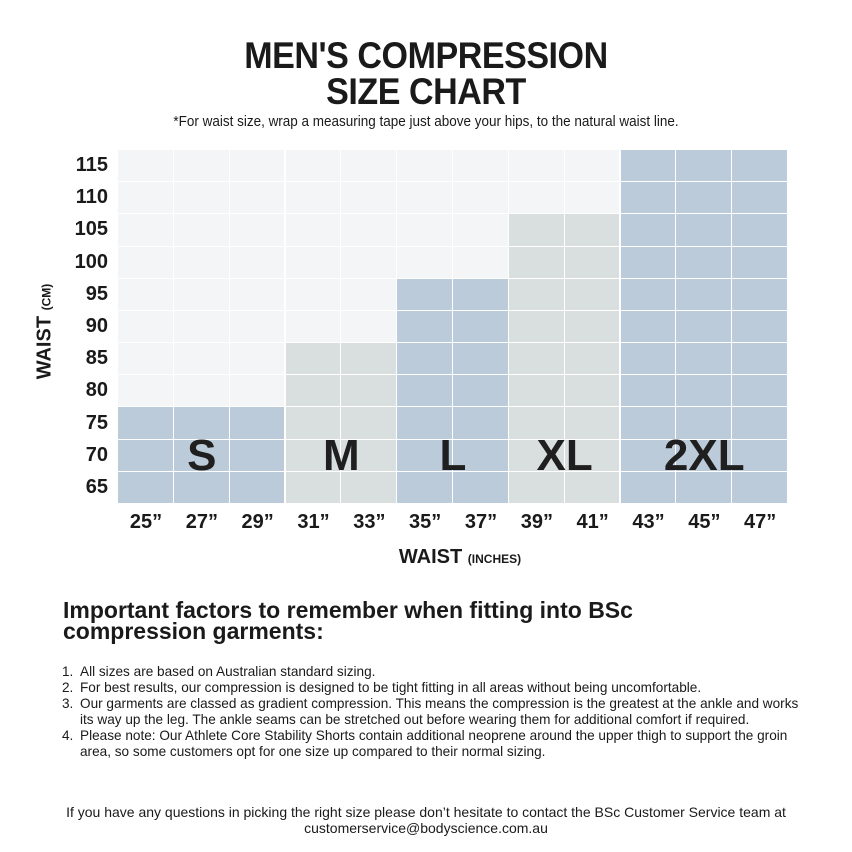 The width and height of the screenshot is (852, 852). What do you see at coordinates (91, 229) in the screenshot?
I see `y-tick-label: 105` at bounding box center [91, 229].